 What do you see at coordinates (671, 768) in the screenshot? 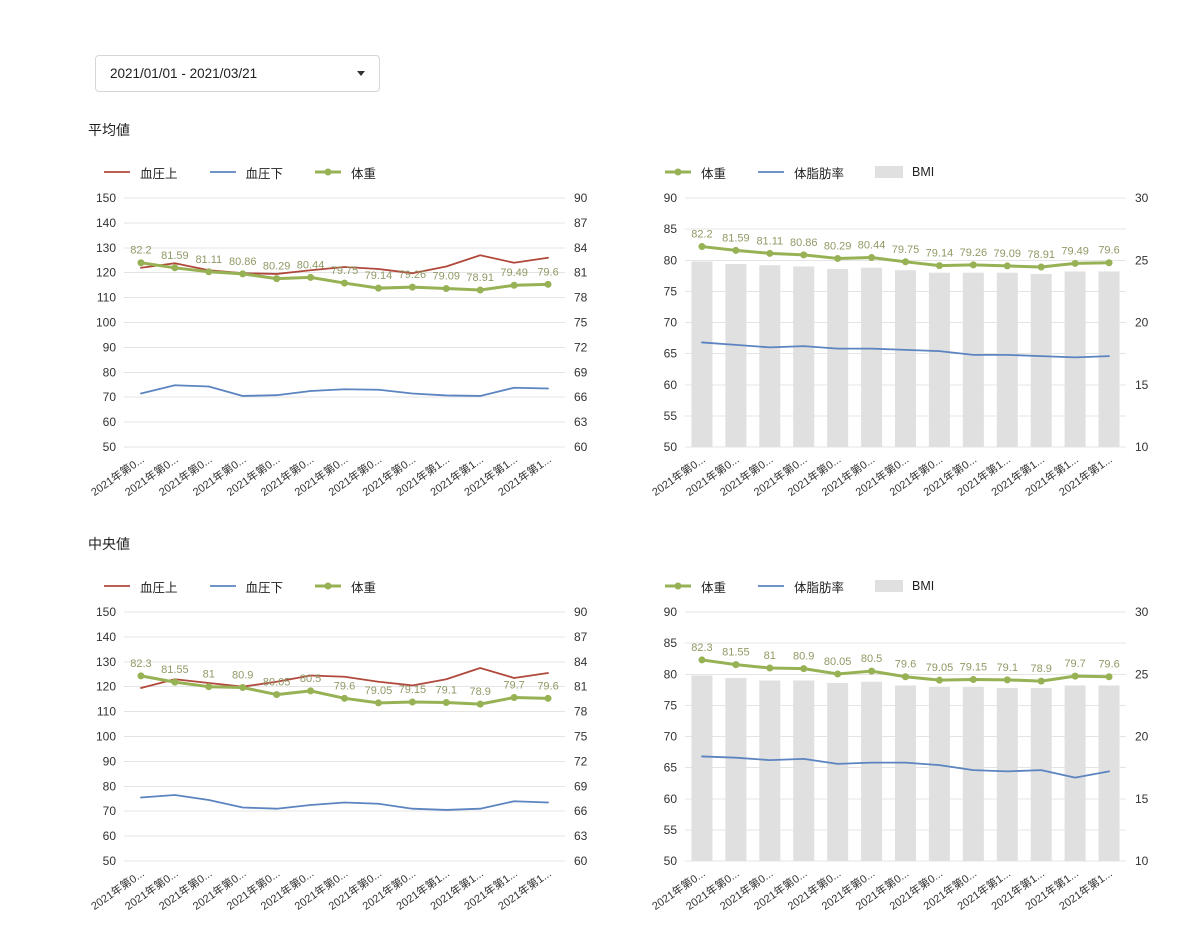
I see `y-axis-left-tick-label: 65` at bounding box center [671, 768].